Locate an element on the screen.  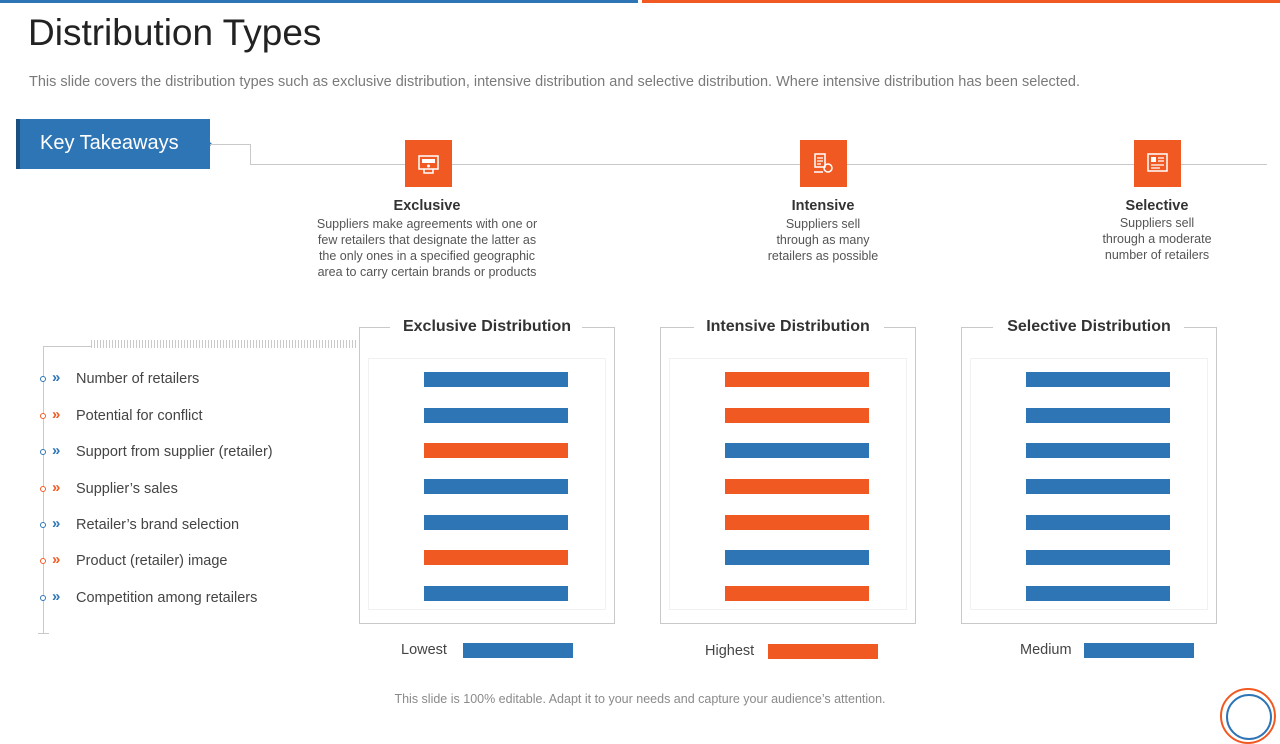
key-takeaways-banner: Key Takeaways is located at coordinates (113, 144).